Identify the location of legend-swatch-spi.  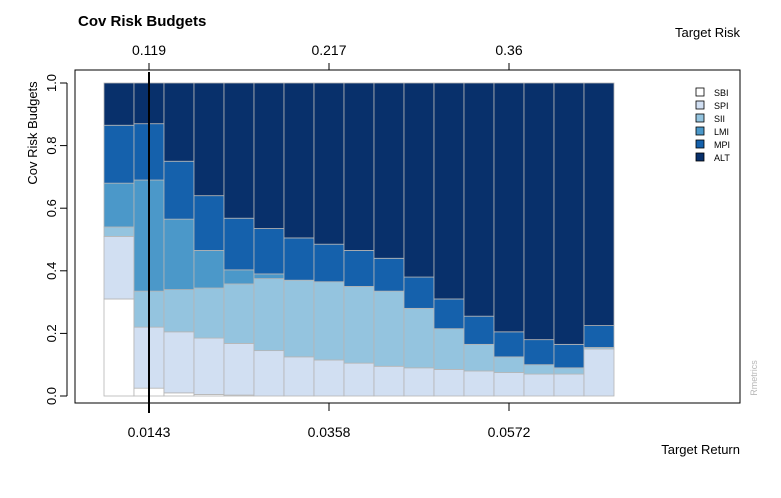
(700, 105).